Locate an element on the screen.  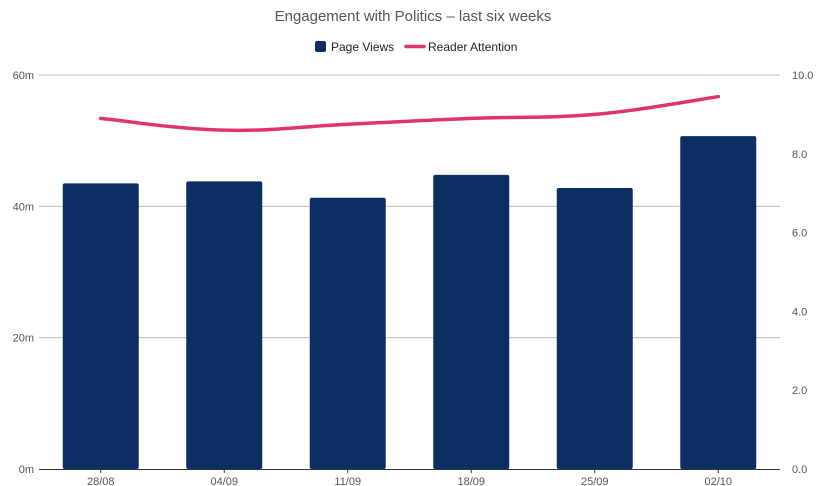
y-right-tick-label: 4.0 is located at coordinates (799, 312).